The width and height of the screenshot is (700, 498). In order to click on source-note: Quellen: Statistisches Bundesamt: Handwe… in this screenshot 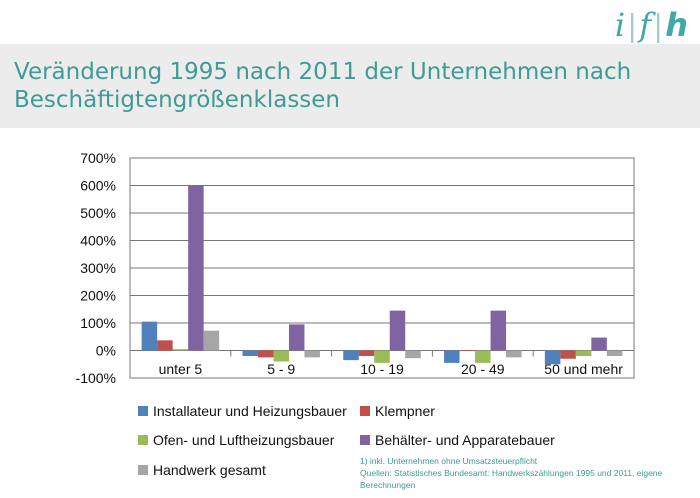, I will do `click(511, 479)`.